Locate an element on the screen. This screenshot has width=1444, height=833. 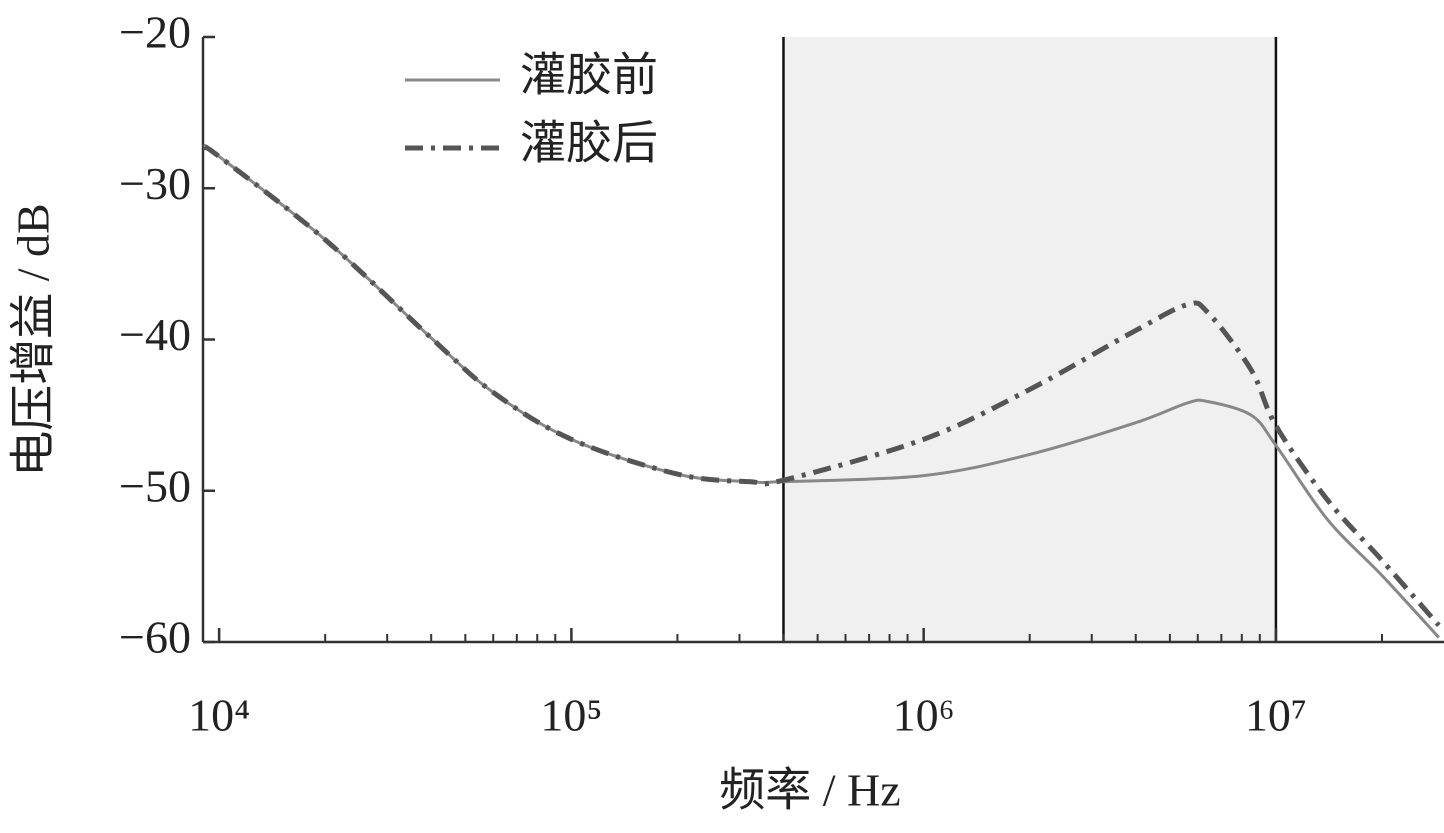
y-tick-label: −50 is located at coordinates (155, 485).